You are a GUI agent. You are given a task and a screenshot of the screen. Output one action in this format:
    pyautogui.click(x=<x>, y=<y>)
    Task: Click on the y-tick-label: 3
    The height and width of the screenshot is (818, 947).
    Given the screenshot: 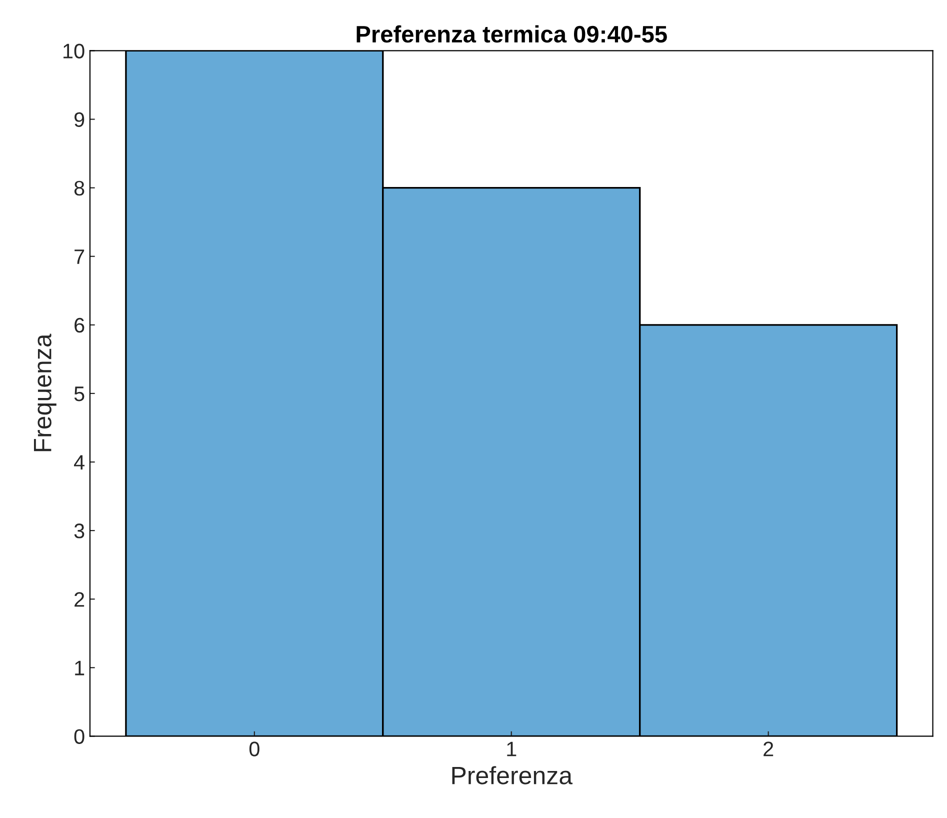 What is the action you would take?
    pyautogui.click(x=79, y=531)
    